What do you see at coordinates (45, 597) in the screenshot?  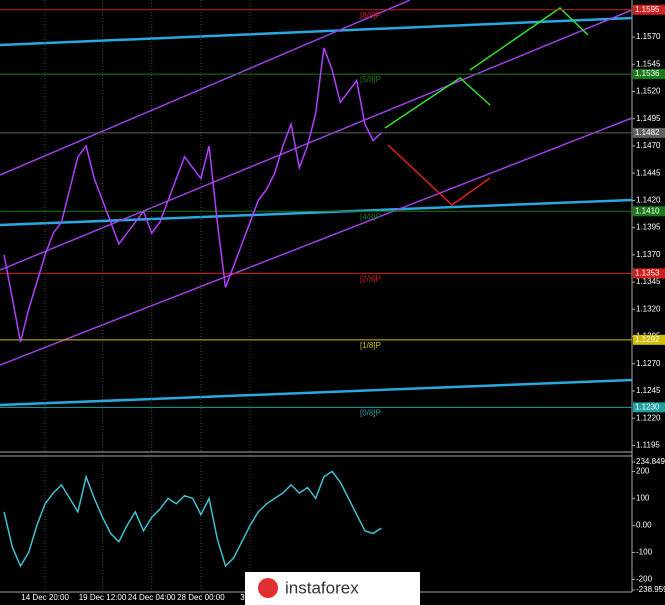 I see `x-tick-label: 14 Dec 20:00` at bounding box center [45, 597].